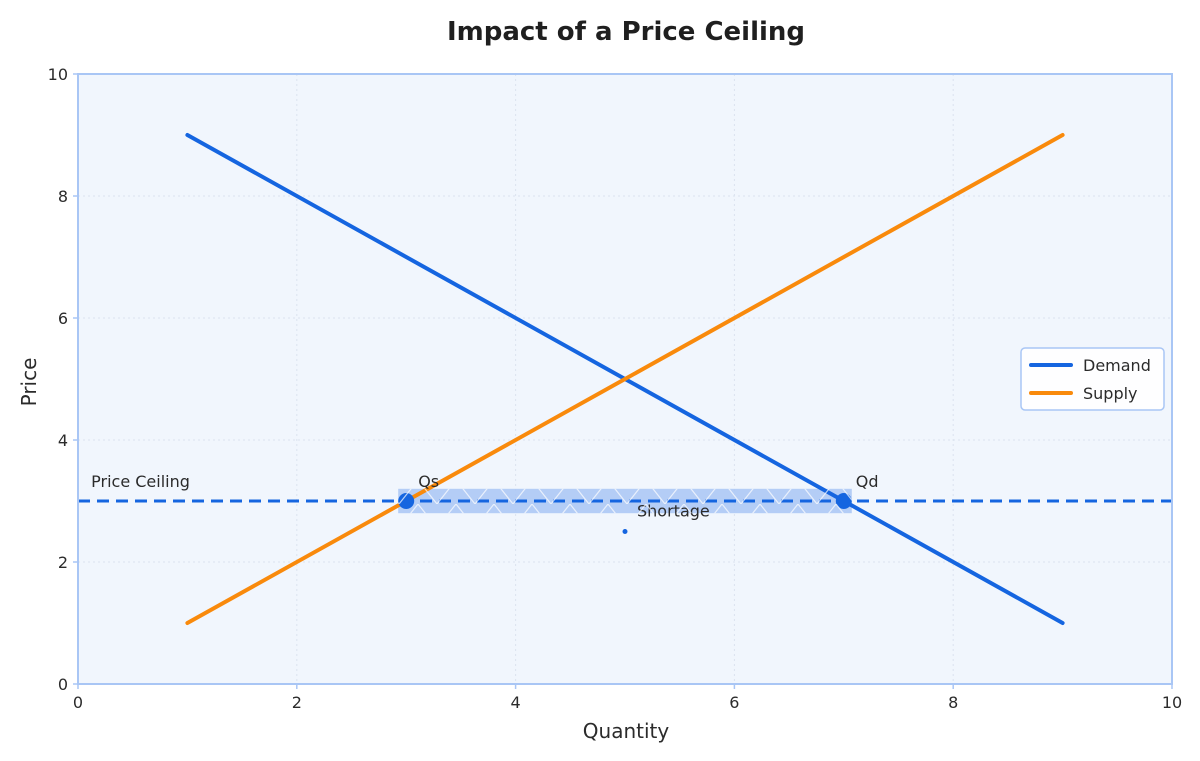 The width and height of the screenshot is (1200, 761). What do you see at coordinates (867, 481) in the screenshot?
I see `point-label-qd: Qd` at bounding box center [867, 481].